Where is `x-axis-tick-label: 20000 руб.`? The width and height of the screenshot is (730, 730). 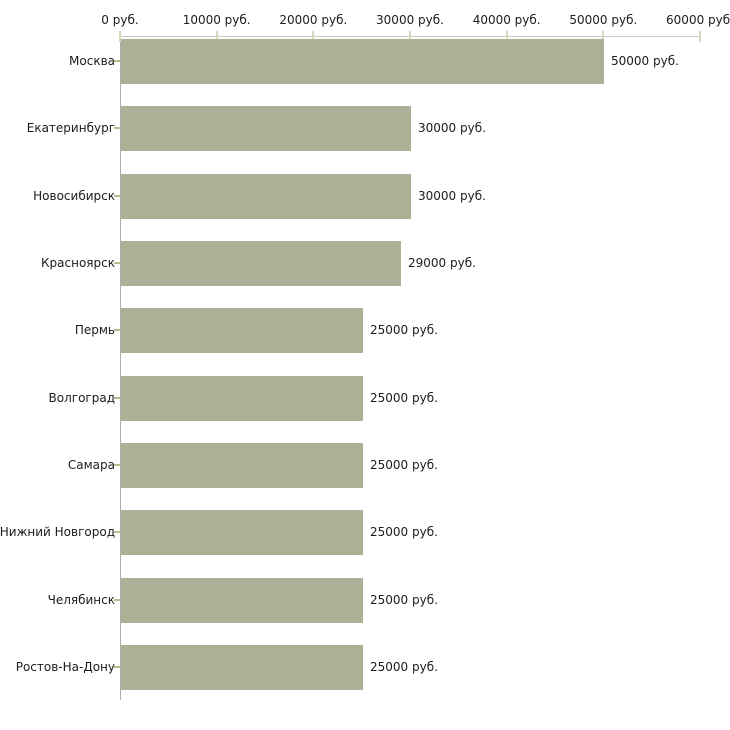 x-axis-tick-label: 20000 руб. is located at coordinates (313, 20).